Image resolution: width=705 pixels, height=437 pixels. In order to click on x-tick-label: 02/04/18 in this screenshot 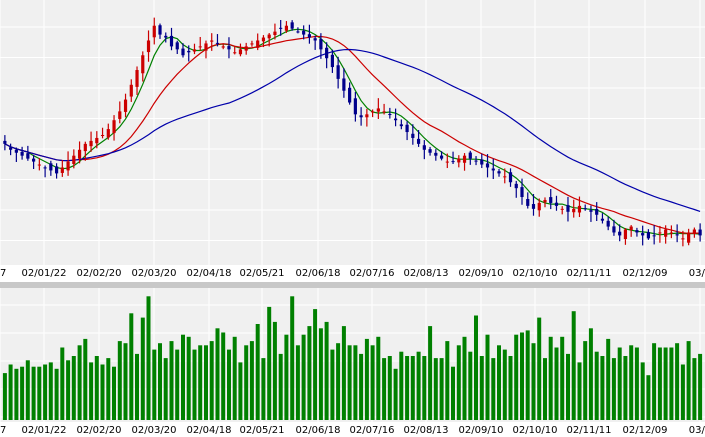, I will do `click(209, 273)`.